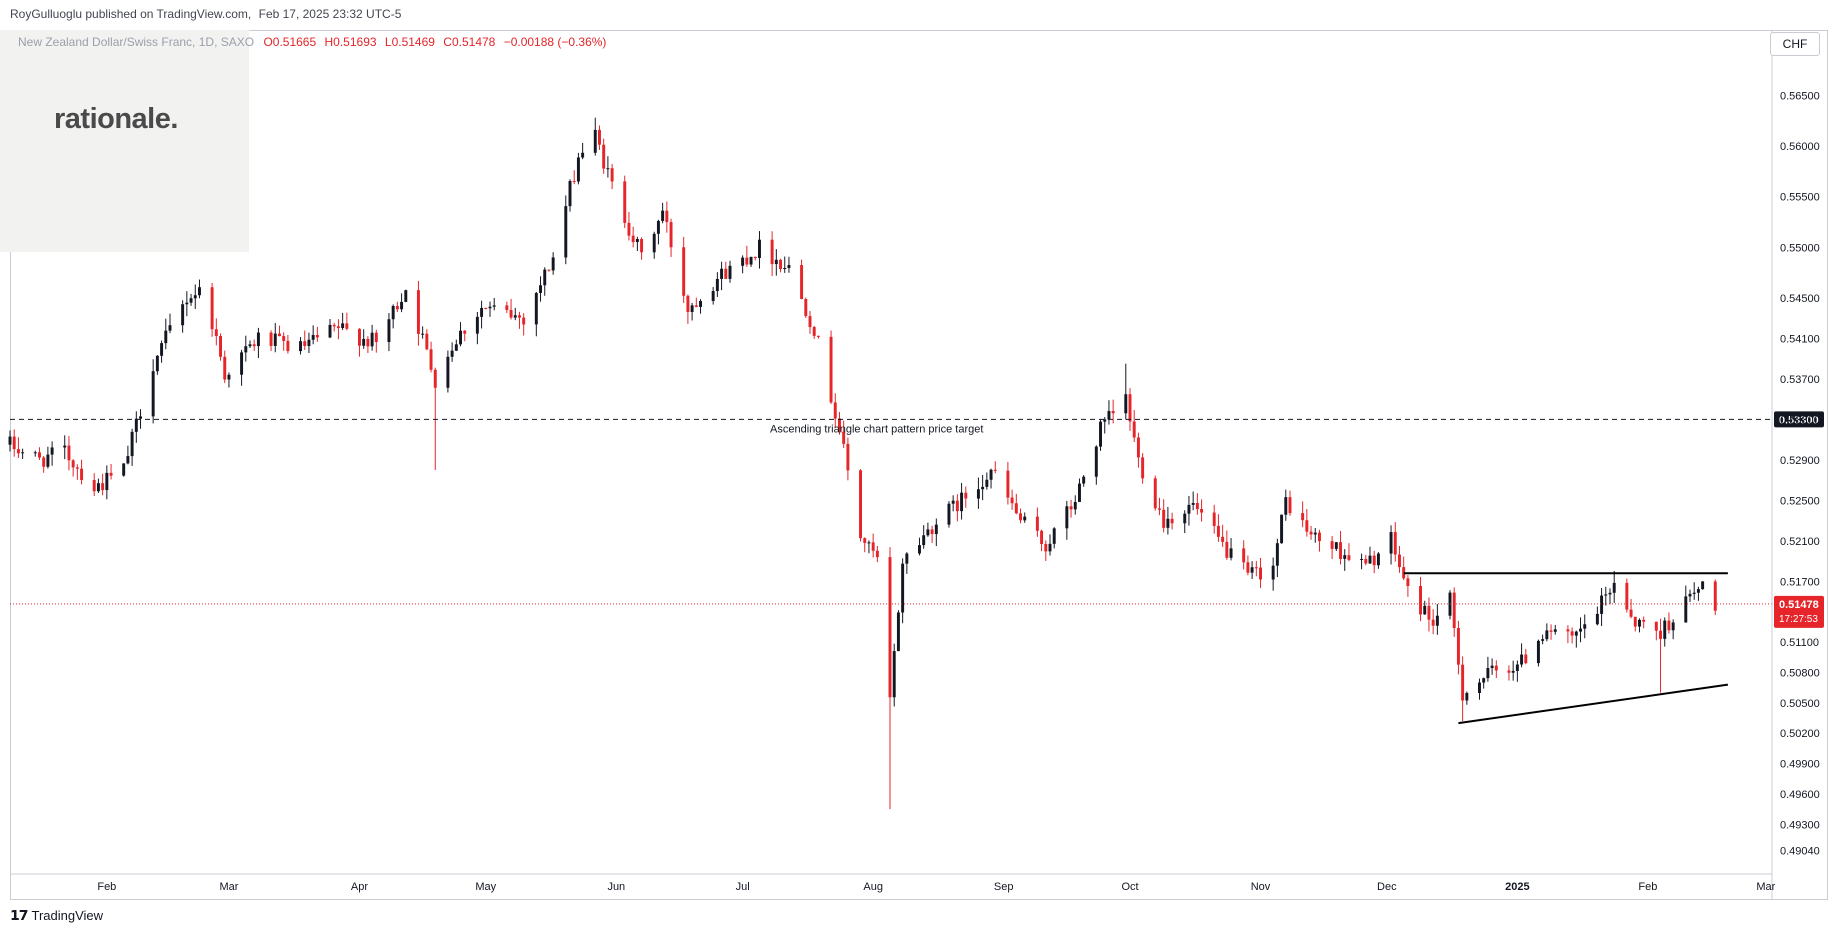  What do you see at coordinates (1800, 248) in the screenshot?
I see `y-tick-label: 0.55000` at bounding box center [1800, 248].